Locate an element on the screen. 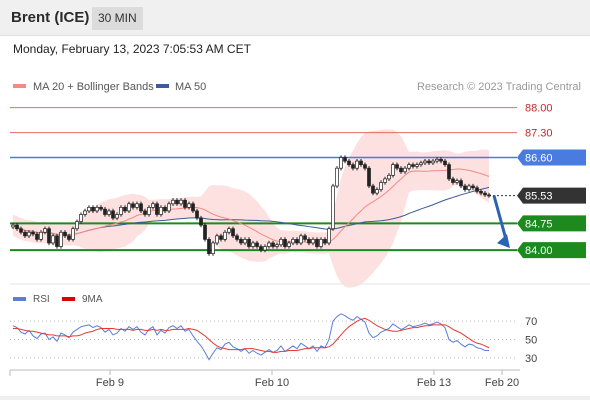  price-level-label: 85.53 is located at coordinates (539, 197).